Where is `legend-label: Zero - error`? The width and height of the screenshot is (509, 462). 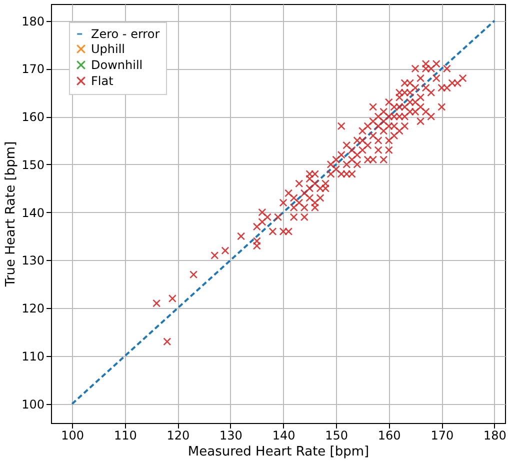 legend-label: Zero - error is located at coordinates (125, 34).